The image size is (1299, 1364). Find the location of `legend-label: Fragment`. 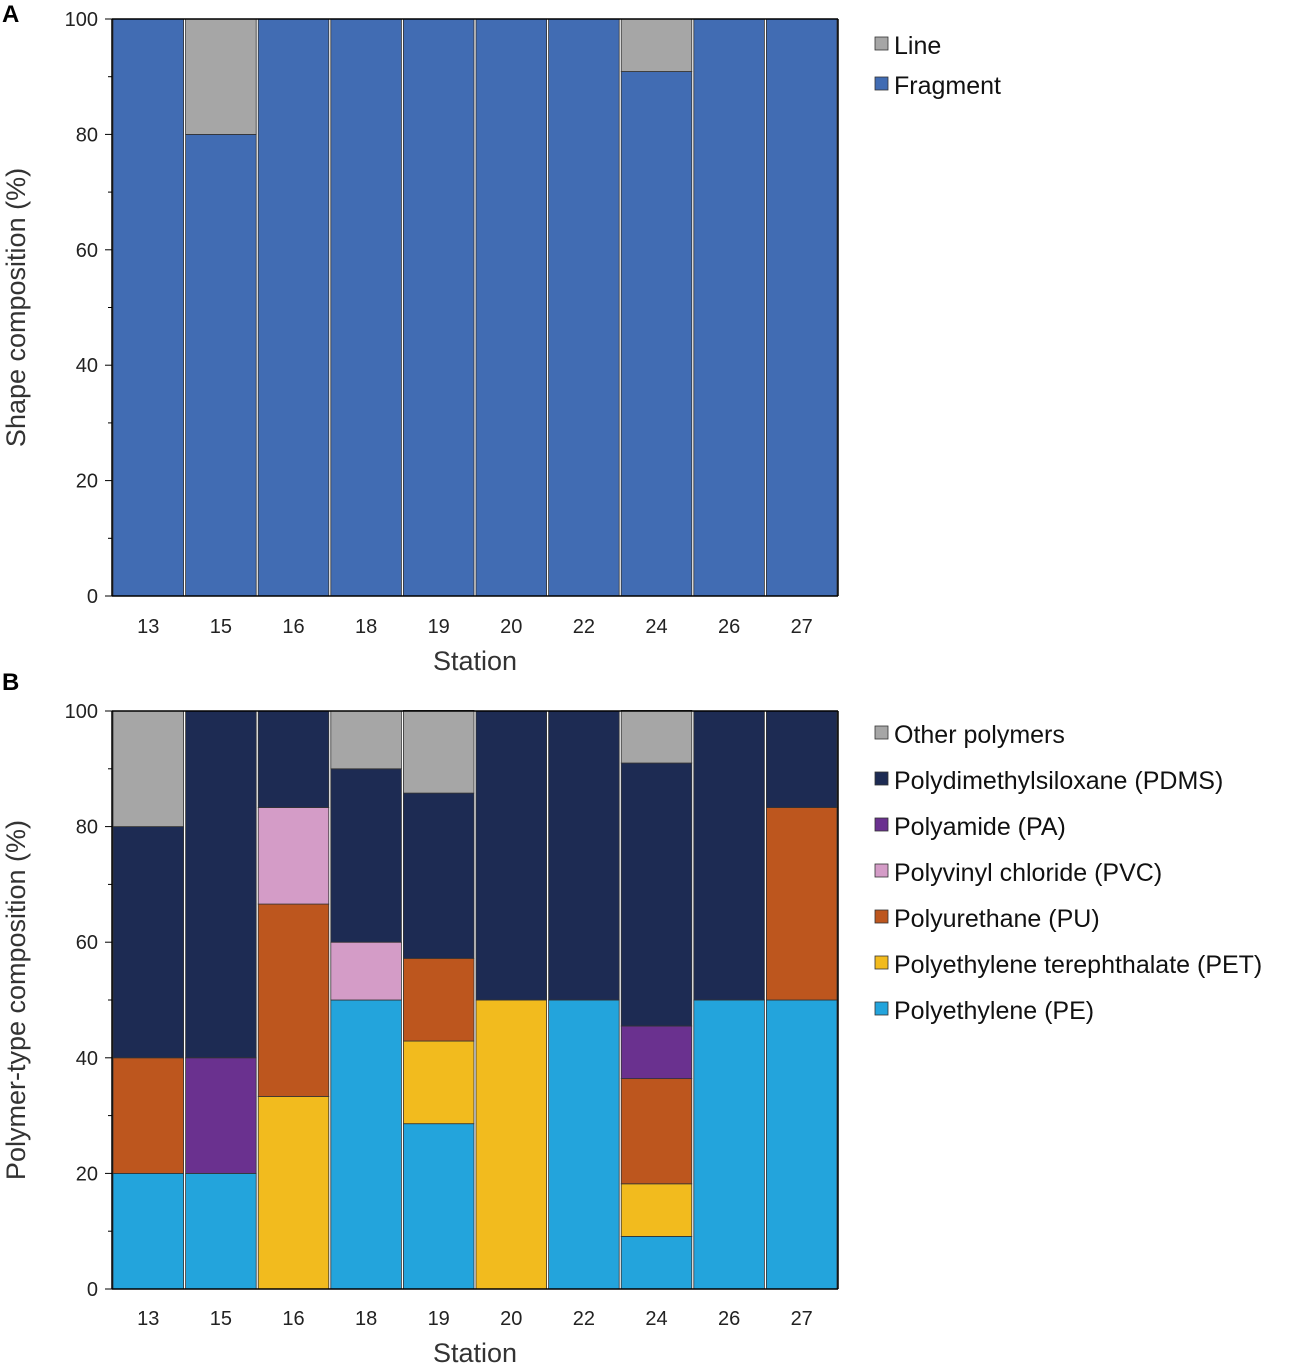

legend-label: Fragment is located at coordinates (947, 86).